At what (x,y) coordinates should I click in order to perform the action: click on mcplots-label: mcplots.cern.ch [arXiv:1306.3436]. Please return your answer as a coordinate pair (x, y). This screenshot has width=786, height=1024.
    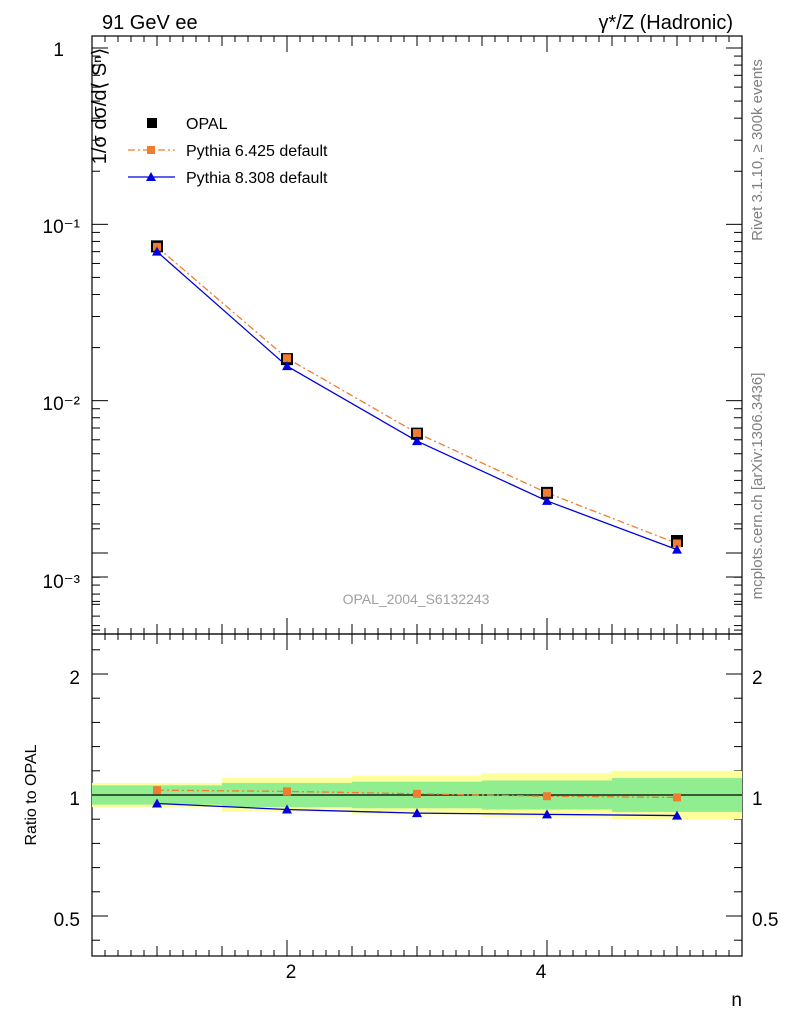
    Looking at the image, I should click on (757, 486).